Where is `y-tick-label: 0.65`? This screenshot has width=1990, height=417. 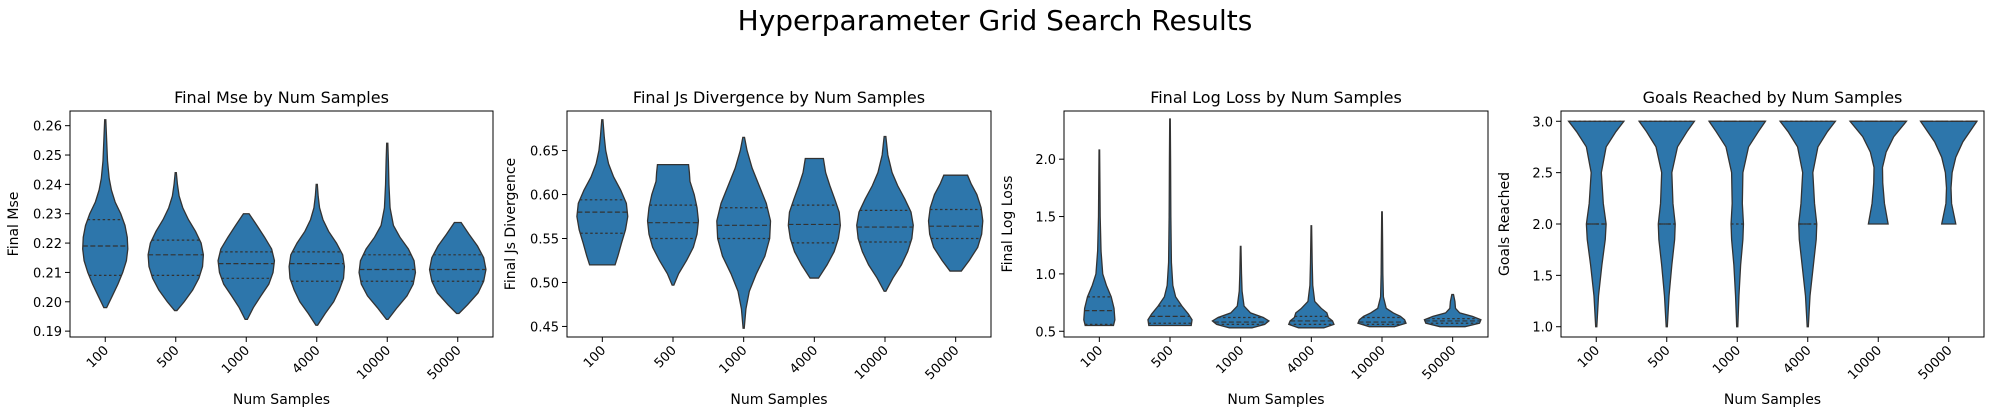 y-tick-label: 0.65 is located at coordinates (544, 152).